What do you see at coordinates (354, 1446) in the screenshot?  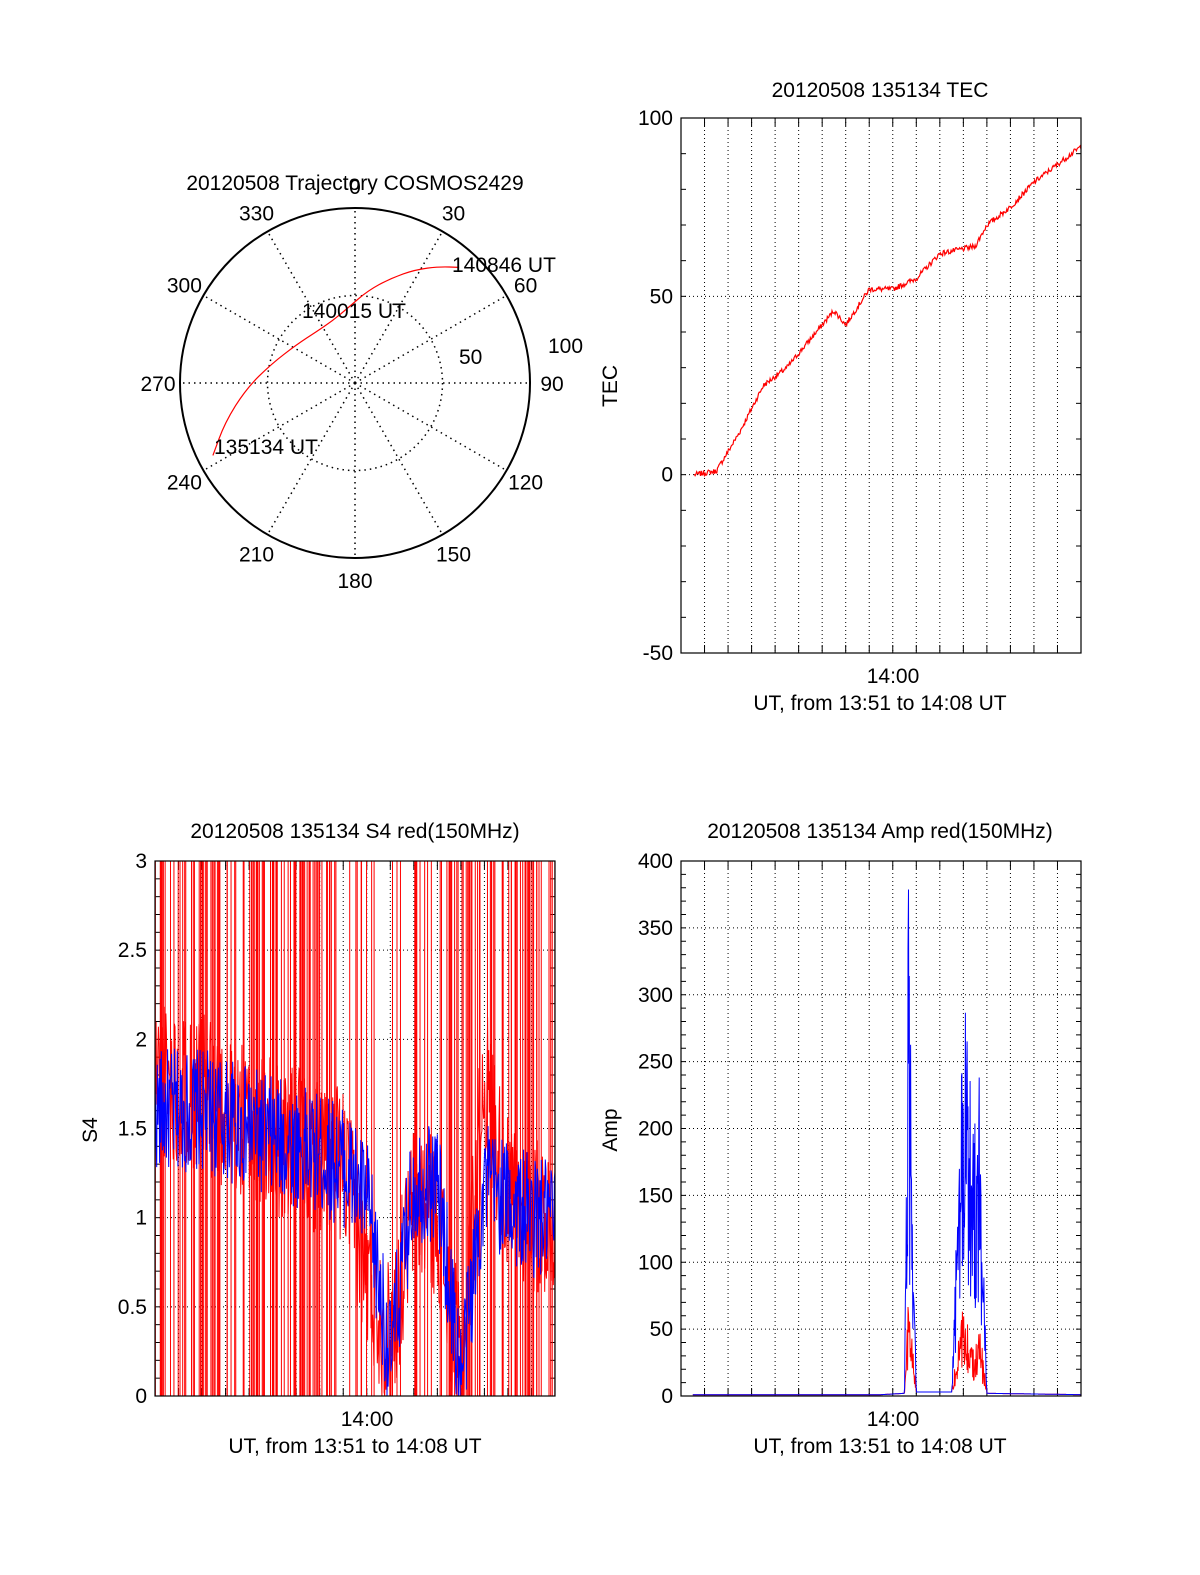 I see `s4-xlabel: UT, from 13:51 to 14:08 UT` at bounding box center [354, 1446].